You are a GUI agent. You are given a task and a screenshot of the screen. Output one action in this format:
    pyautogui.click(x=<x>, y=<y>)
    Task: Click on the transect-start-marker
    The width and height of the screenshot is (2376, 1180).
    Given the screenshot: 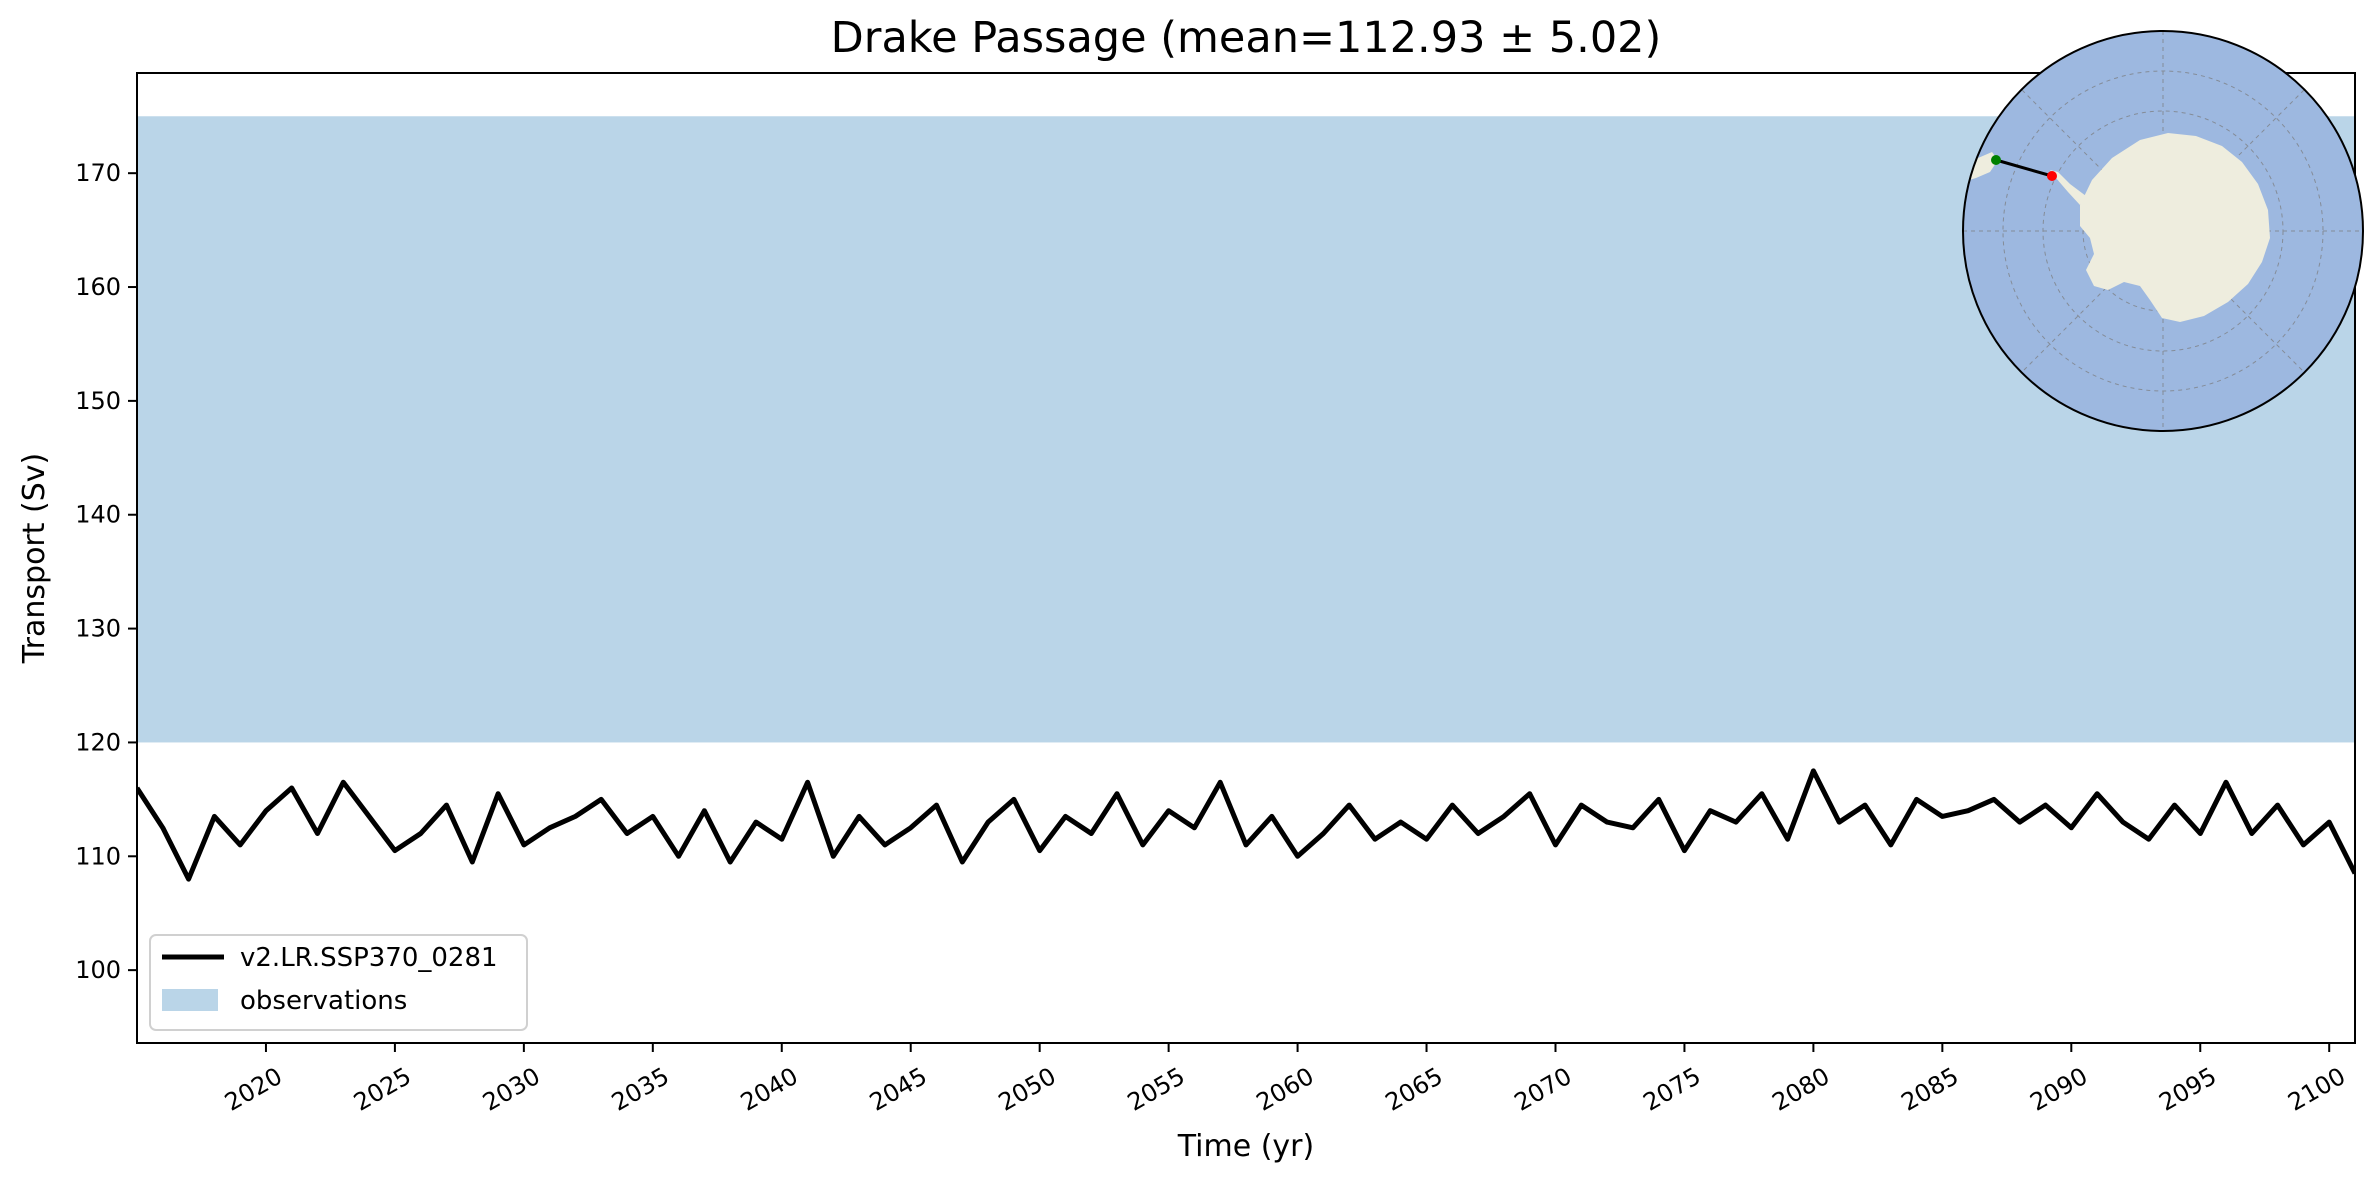 What is the action you would take?
    pyautogui.click(x=1996, y=160)
    